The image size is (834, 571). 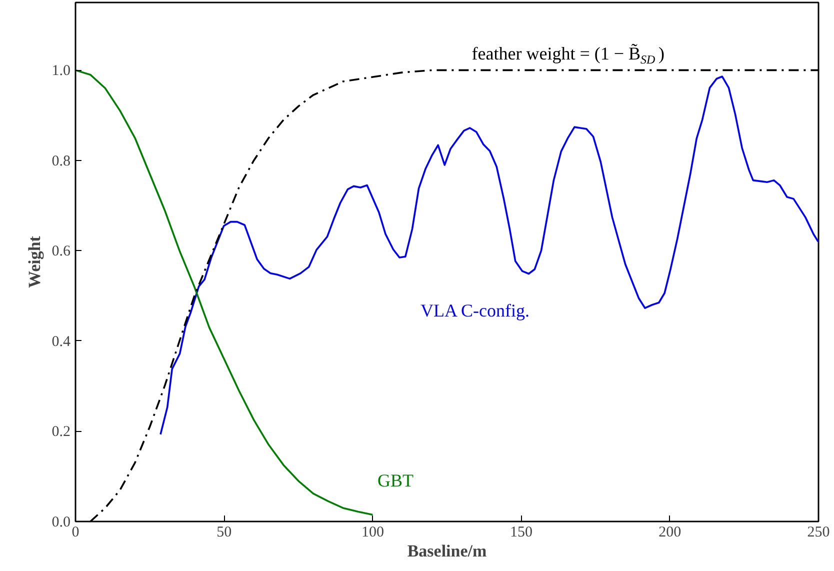 I want to click on y-tick-label: 0.4, so click(x=61, y=342).